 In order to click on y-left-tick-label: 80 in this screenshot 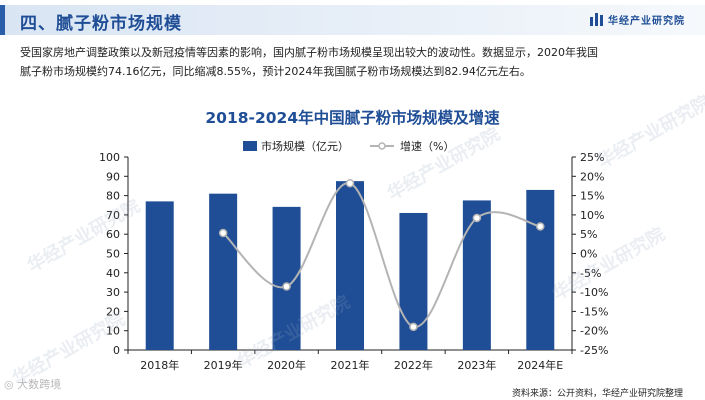, I will do `click(113, 196)`.